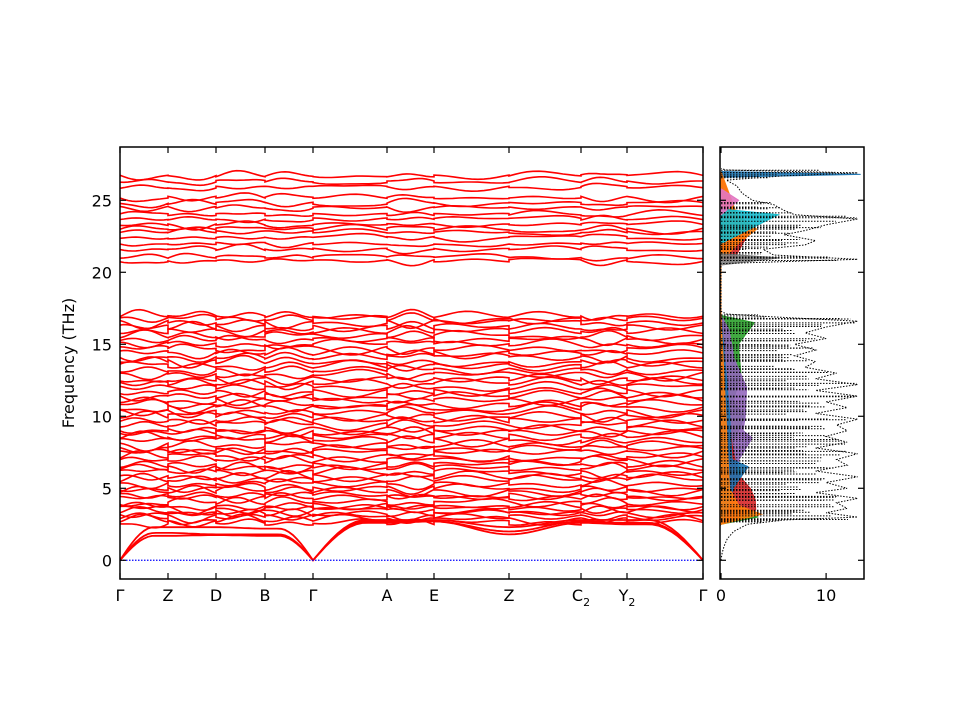 The height and width of the screenshot is (724, 960). I want to click on y-tick-label: 25, so click(102, 200).